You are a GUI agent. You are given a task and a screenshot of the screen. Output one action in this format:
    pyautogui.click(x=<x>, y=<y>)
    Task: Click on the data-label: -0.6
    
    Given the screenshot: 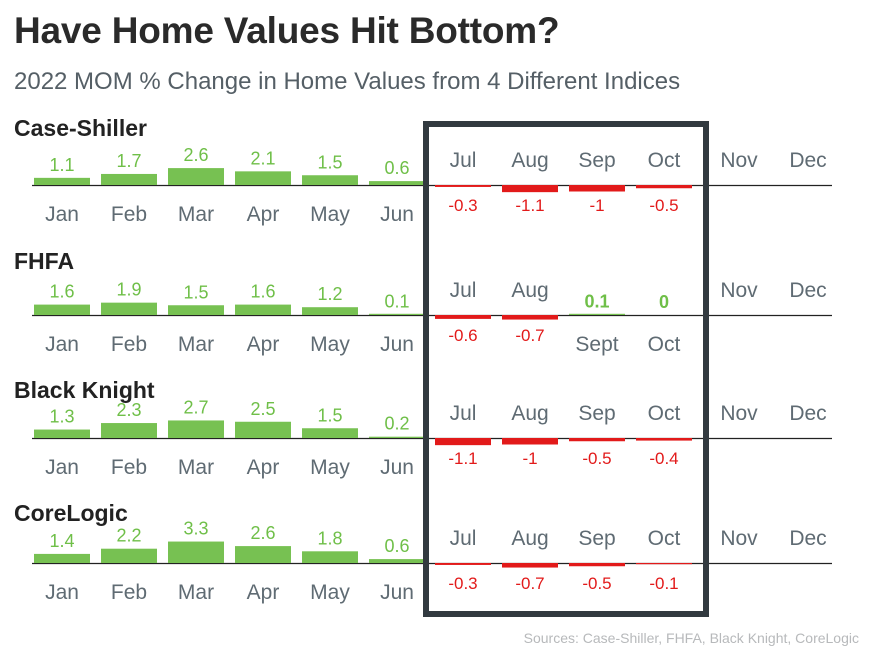 What is the action you would take?
    pyautogui.click(x=462, y=335)
    